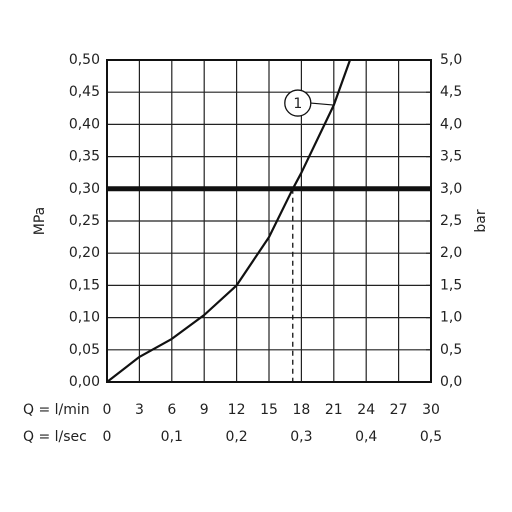 Image resolution: width=512 pixels, height=512 pixels. I want to click on x-axis-label: Q = l/min, so click(56, 410).